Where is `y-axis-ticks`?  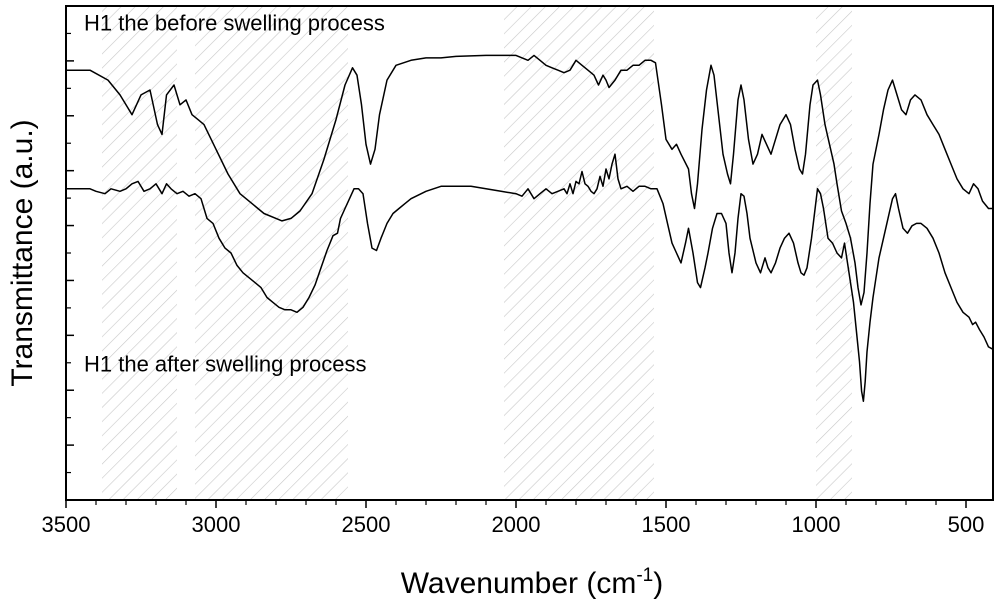
y-axis-ticks is located at coordinates (70, 266).